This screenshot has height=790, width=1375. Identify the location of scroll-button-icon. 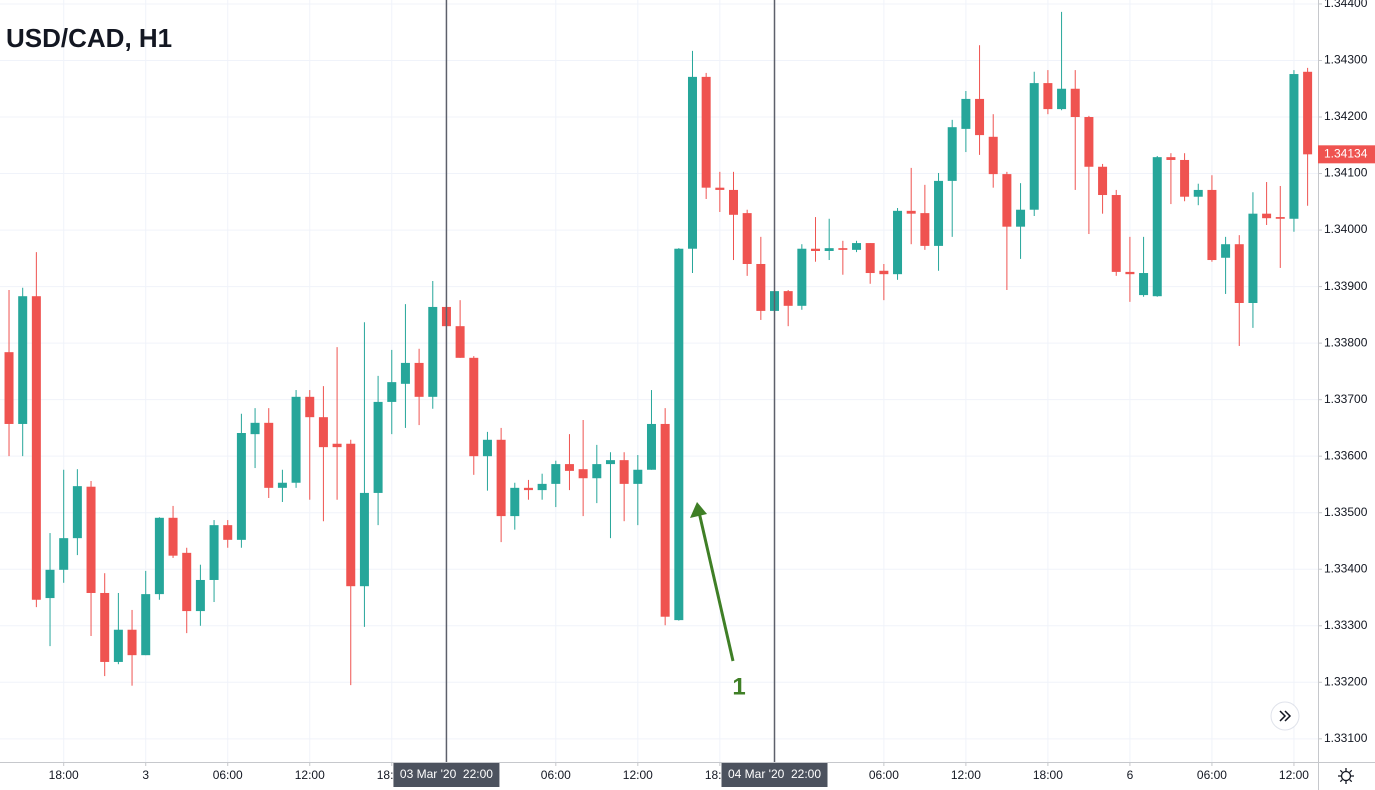
(1285, 716).